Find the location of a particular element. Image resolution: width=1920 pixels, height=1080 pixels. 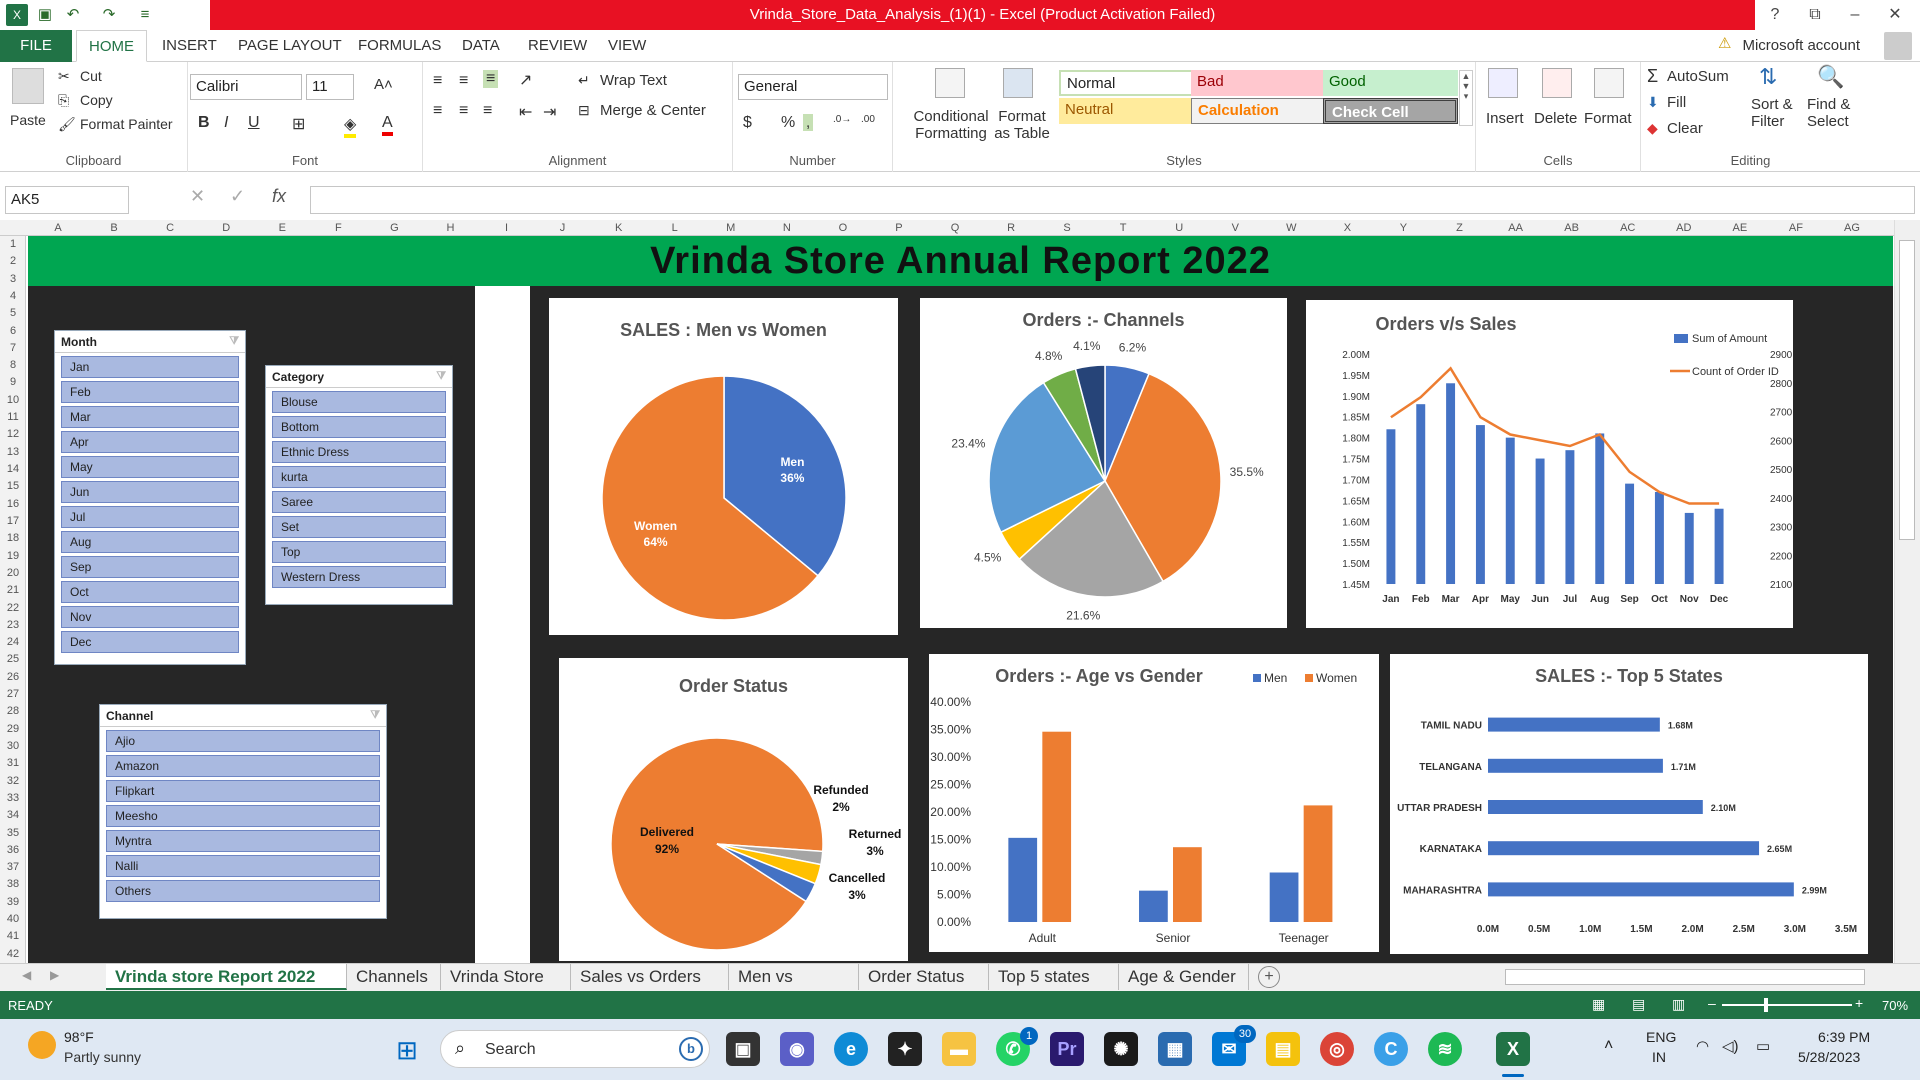

slicer-item: May is located at coordinates (150, 467).